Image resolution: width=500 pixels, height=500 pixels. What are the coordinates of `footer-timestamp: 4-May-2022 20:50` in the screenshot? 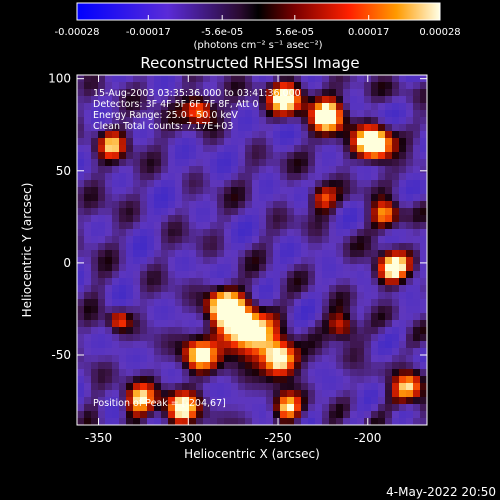 It's located at (441, 492).